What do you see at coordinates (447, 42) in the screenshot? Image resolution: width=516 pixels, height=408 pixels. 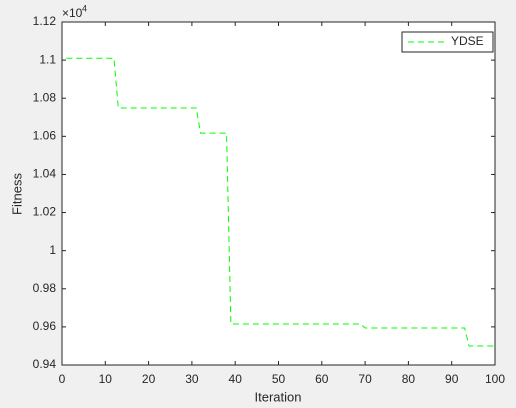 I see `legend-box` at bounding box center [447, 42].